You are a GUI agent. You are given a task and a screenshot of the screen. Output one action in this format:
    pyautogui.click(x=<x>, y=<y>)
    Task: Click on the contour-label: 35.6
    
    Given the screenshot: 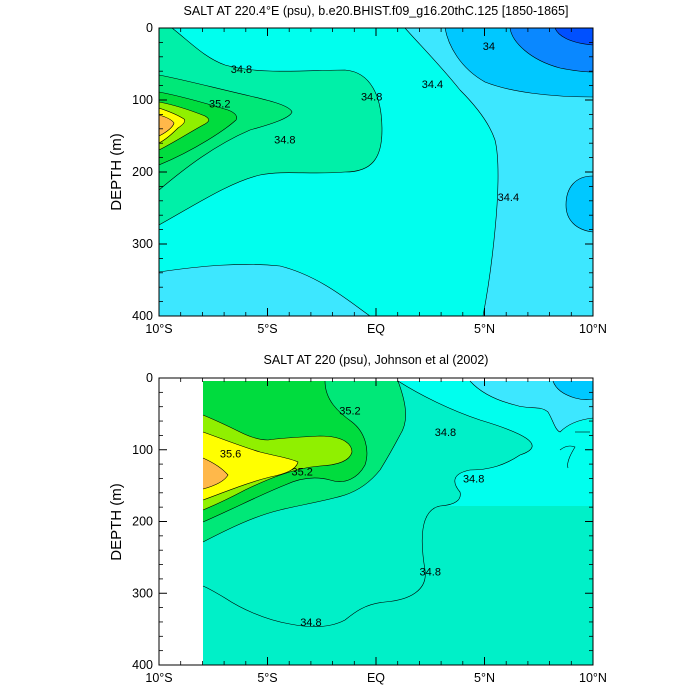 What is the action you would take?
    pyautogui.click(x=230, y=454)
    